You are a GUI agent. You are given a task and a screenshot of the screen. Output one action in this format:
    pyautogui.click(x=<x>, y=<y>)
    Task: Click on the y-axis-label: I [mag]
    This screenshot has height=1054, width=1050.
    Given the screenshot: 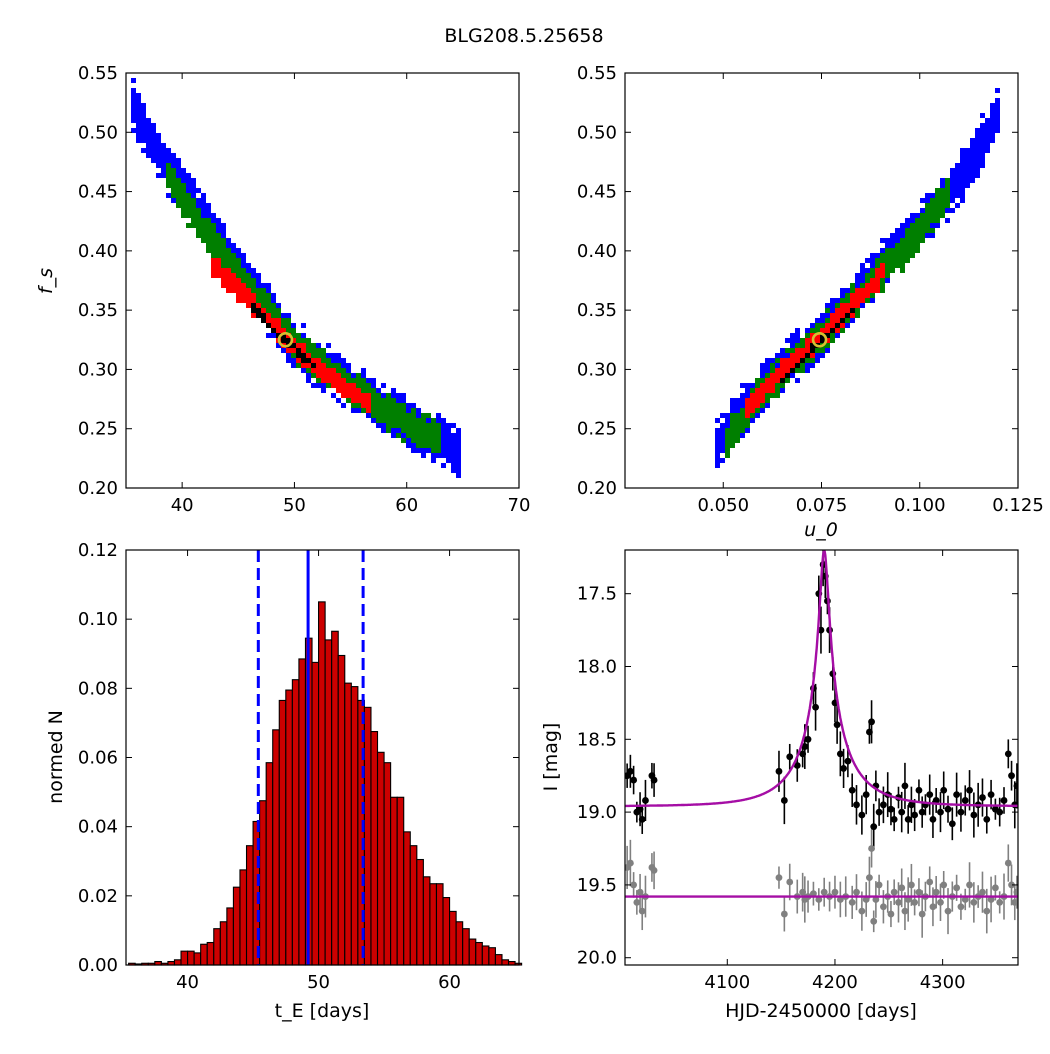 What is the action you would take?
    pyautogui.click(x=551, y=757)
    